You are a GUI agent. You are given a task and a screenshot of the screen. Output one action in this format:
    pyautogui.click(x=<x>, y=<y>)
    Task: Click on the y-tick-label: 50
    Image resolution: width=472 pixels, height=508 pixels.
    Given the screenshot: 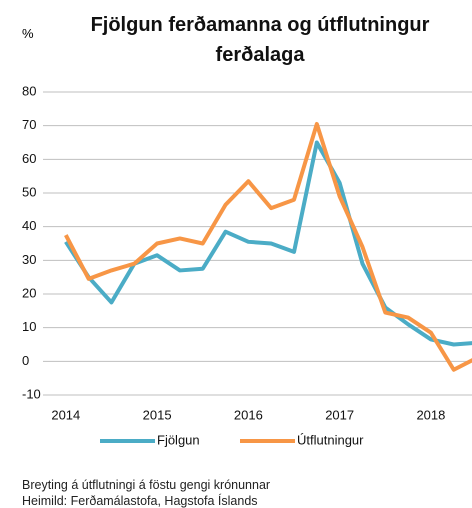 What is the action you would take?
    pyautogui.click(x=29, y=191)
    